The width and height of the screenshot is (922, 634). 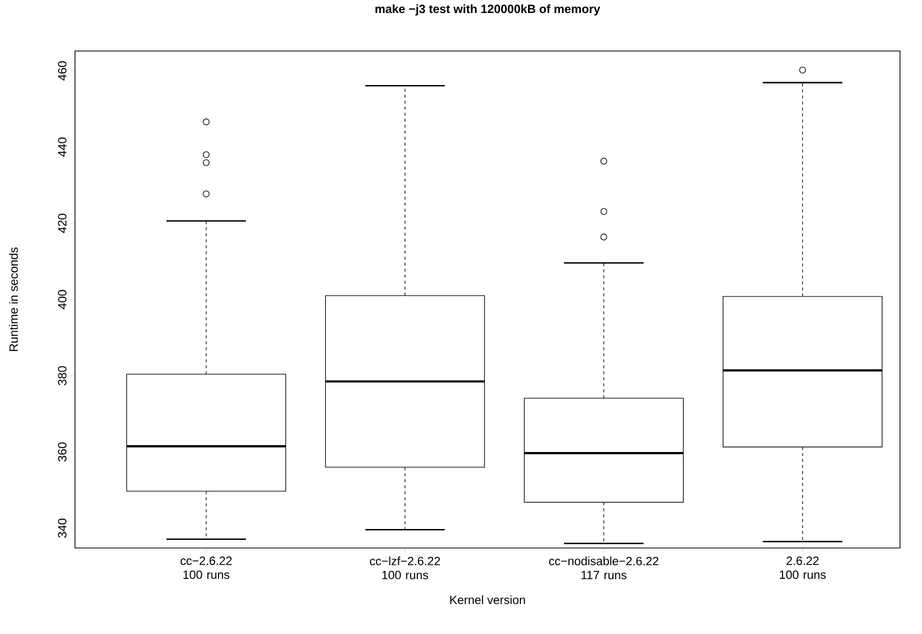 I want to click on x-tick-label: 2.6.22 100 runs, so click(x=803, y=567).